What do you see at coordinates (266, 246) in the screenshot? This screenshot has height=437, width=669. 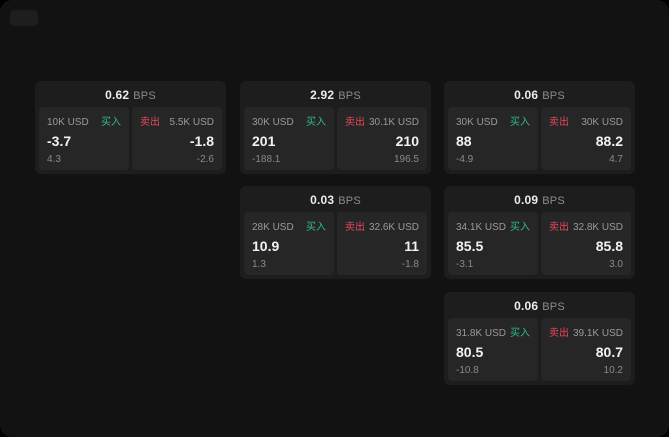 I see `buy-price: 10.9` at bounding box center [266, 246].